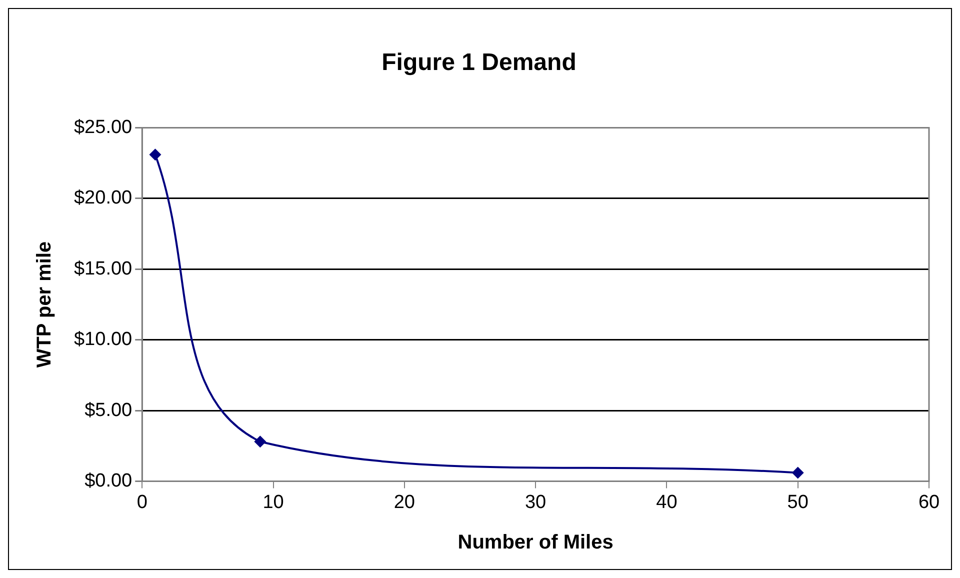 Image resolution: width=960 pixels, height=578 pixels. I want to click on y-tick-label: $15.00, so click(103, 269).